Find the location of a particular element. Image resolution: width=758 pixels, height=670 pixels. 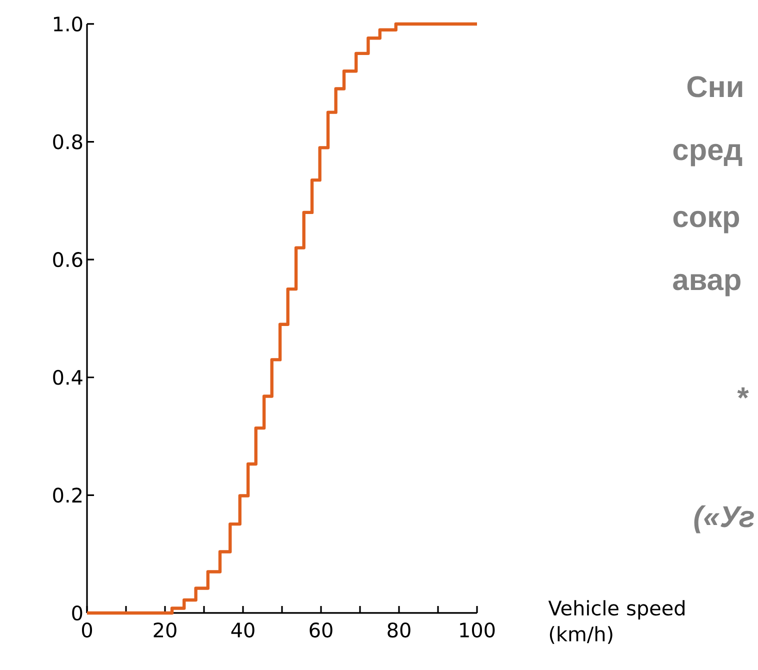

y-tick-label: 0.6 is located at coordinates (67, 260).